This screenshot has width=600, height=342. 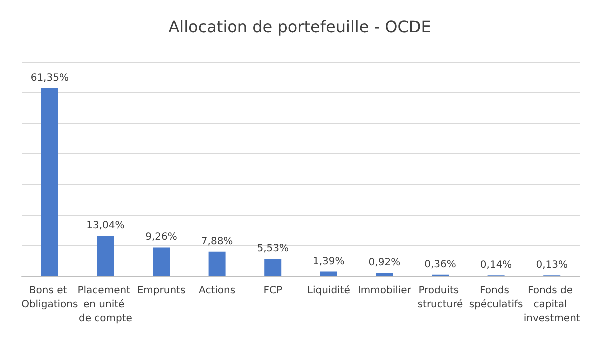 I want to click on x-tick-label: Immobilier, so click(x=385, y=291).